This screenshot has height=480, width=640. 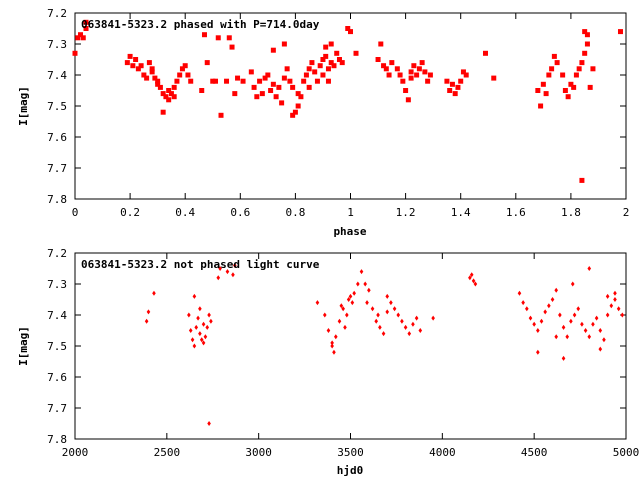 What do you see at coordinates (461, 212) in the screenshot?
I see `x-tick-label: 1.4` at bounding box center [461, 212].